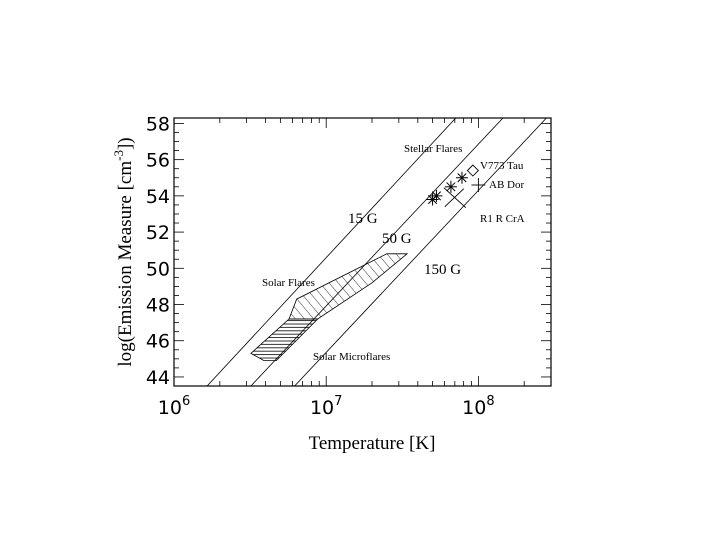 This screenshot has width=720, height=540. Describe the element at coordinates (118, 155) in the screenshot. I see `y-axis-title-exponent: -3` at that location.